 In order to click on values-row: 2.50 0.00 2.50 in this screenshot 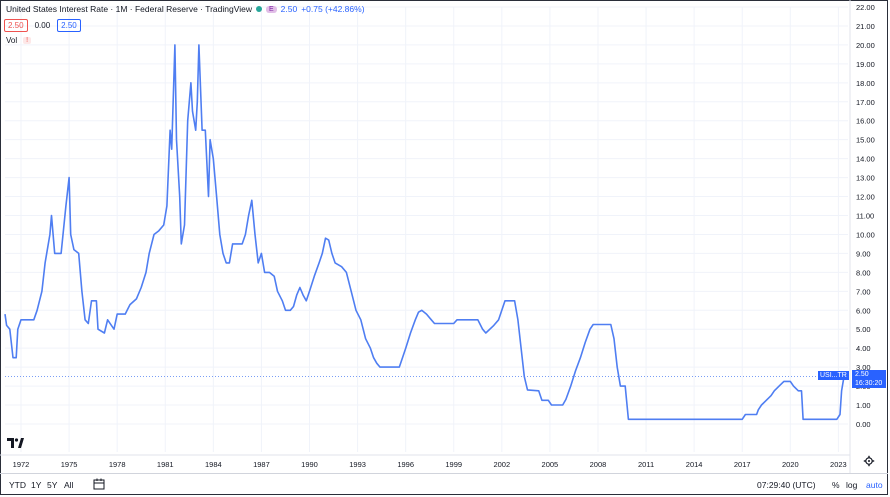, I will do `click(42, 25)`.